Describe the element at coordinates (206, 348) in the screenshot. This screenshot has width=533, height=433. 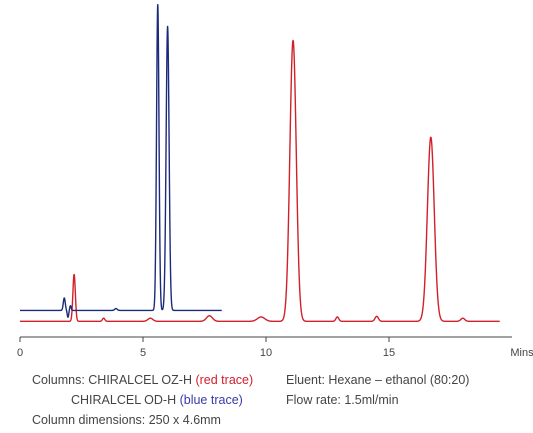
I see `x-axis-ticks: 0 5 10 15` at that location.